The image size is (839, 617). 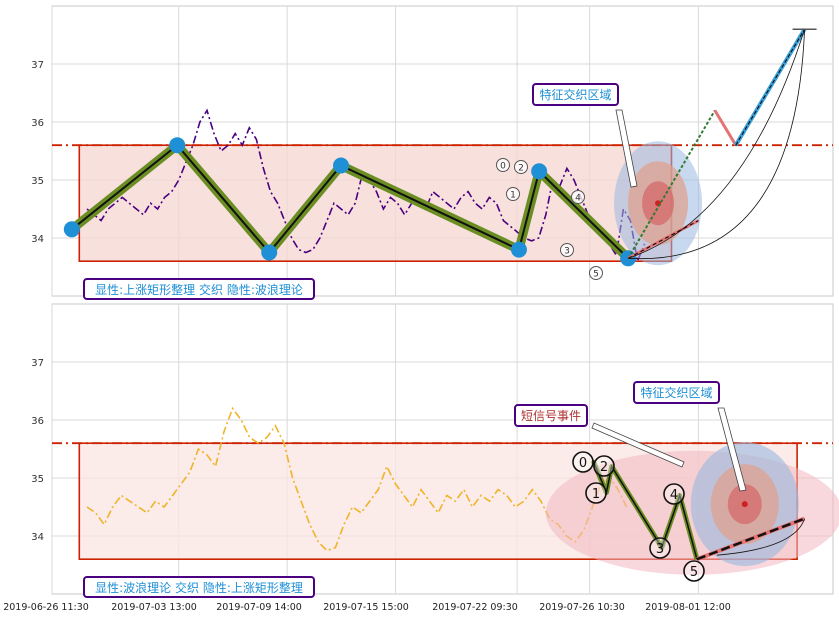 I want to click on signal-label: 短信号事件, so click(x=551, y=416).